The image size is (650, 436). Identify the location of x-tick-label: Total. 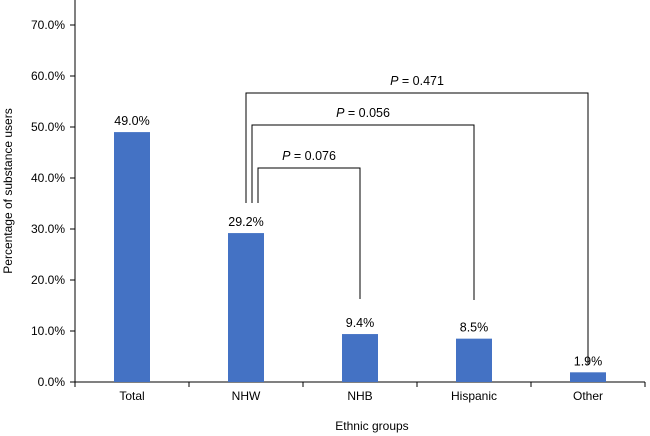
(131, 396).